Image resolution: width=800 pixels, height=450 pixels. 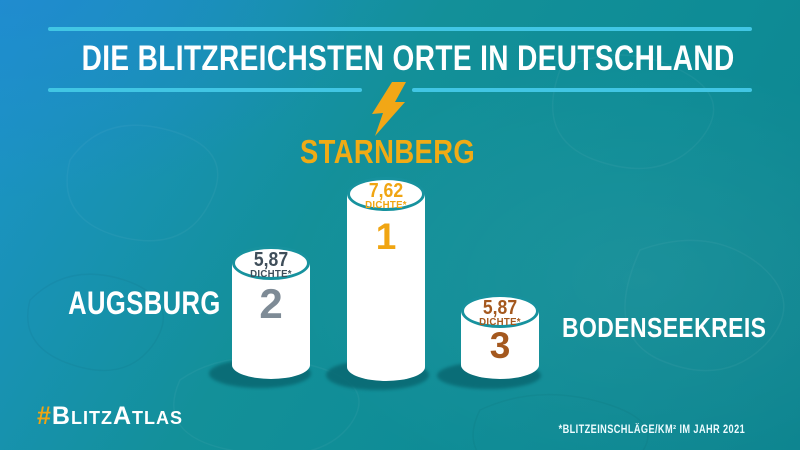 I want to click on podium-cylinder-second: 5,87 DICHTE* 2, so click(x=271, y=312).